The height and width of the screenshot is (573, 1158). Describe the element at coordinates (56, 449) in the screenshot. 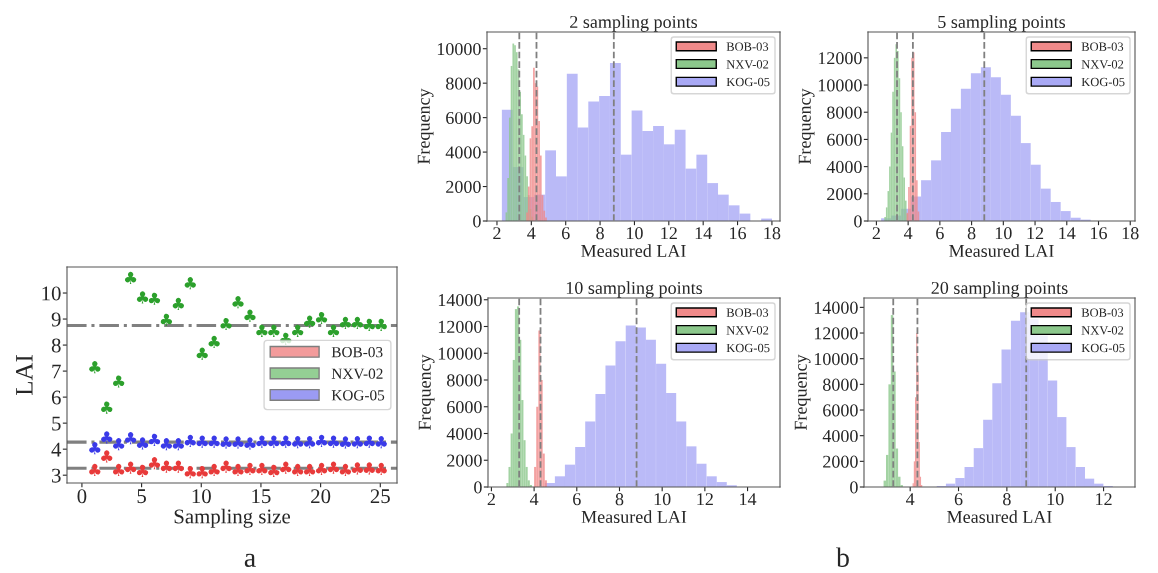

I see `y-tick-label: 4` at that location.